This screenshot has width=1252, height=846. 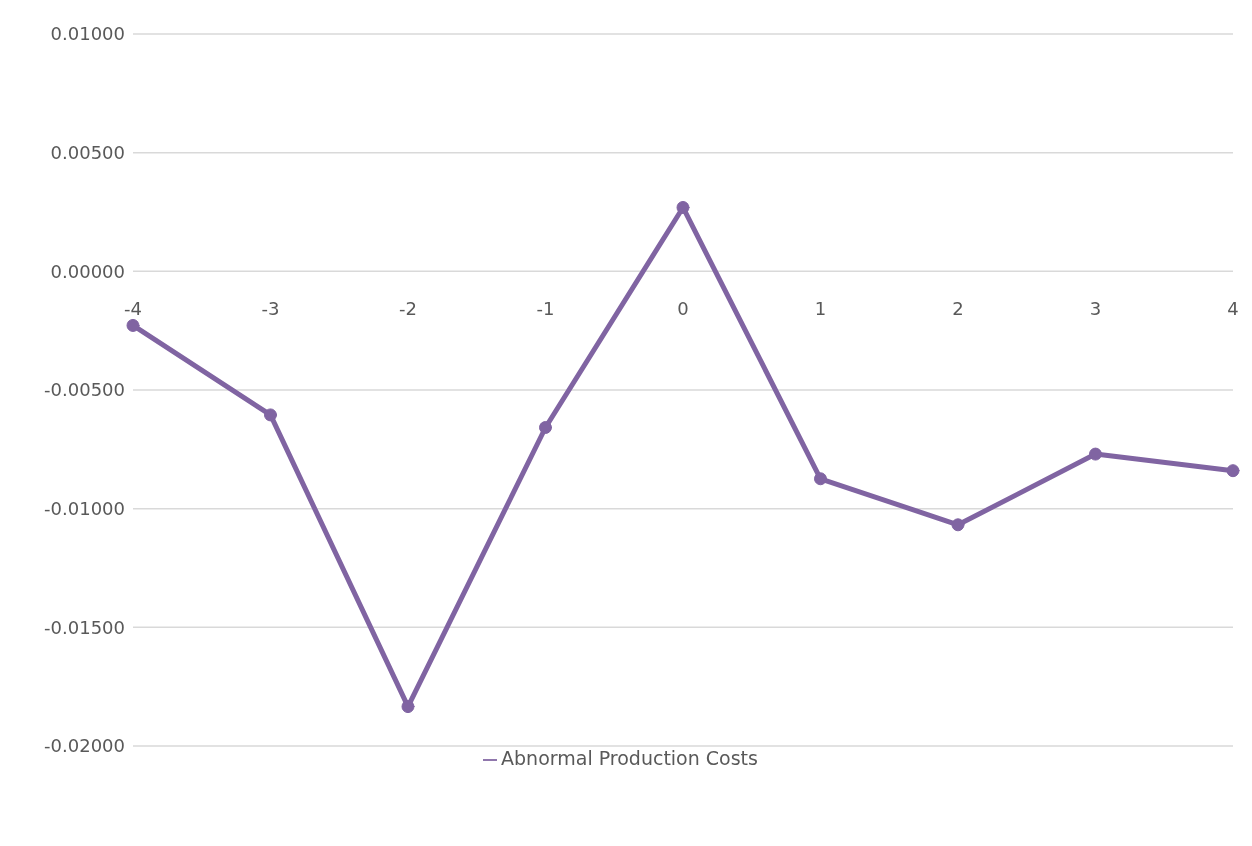 What do you see at coordinates (87, 271) in the screenshot?
I see `y-tick-label: 0.00000` at bounding box center [87, 271].